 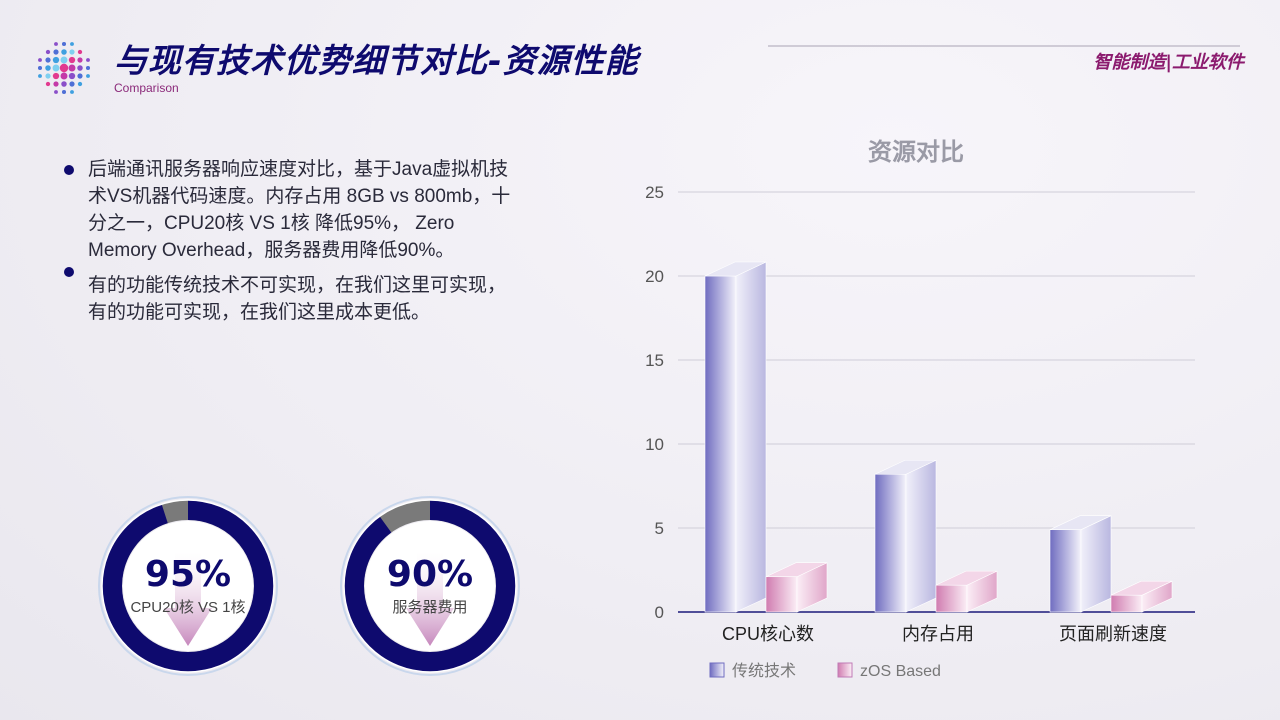 I want to click on bullet-item: 有的功能传统技术不可实现，在我们这里可实现，有的功能可实现，在我们这里成本更低。, so click(x=287, y=296).